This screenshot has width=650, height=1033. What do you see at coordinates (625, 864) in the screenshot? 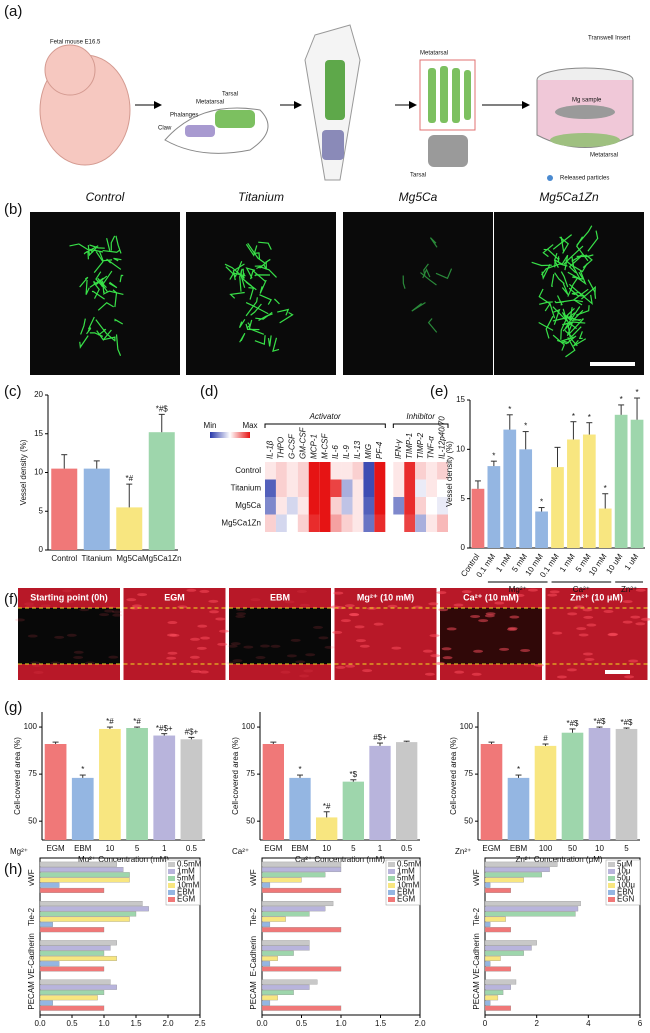
I see `legend-label: 5μM` at bounding box center [625, 864].